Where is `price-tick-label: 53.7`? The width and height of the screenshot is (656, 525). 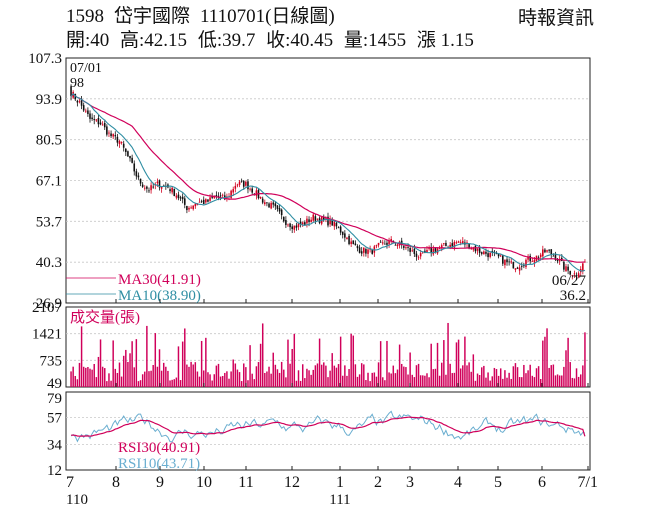 price-tick-label: 53.7 is located at coordinates (49, 222).